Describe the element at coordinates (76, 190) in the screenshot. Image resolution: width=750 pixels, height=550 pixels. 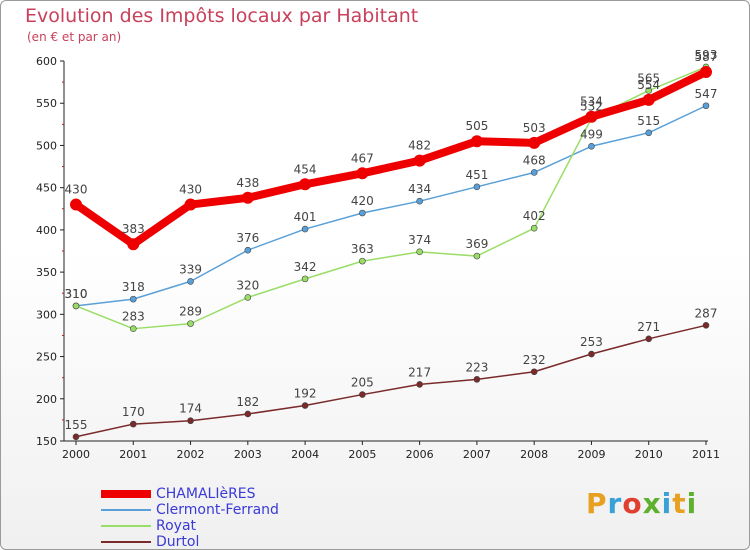
I see `data-label: 430` at that location.